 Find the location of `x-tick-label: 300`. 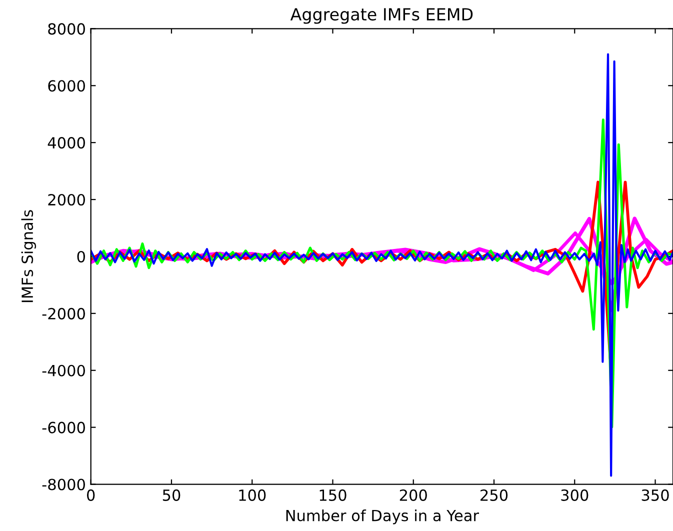

x-tick-label: 300 is located at coordinates (574, 495).